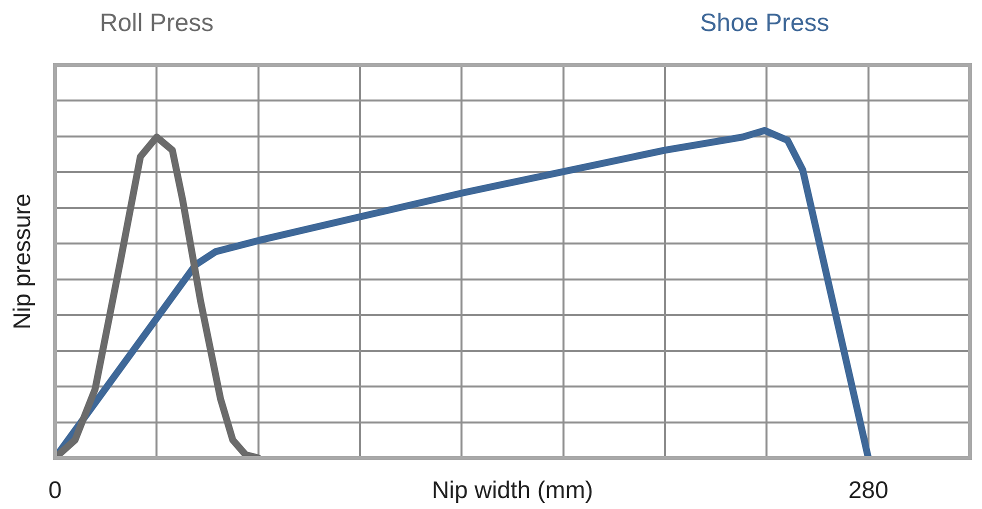 The height and width of the screenshot is (509, 982). What do you see at coordinates (55, 490) in the screenshot?
I see `x-tick-label: 0` at bounding box center [55, 490].